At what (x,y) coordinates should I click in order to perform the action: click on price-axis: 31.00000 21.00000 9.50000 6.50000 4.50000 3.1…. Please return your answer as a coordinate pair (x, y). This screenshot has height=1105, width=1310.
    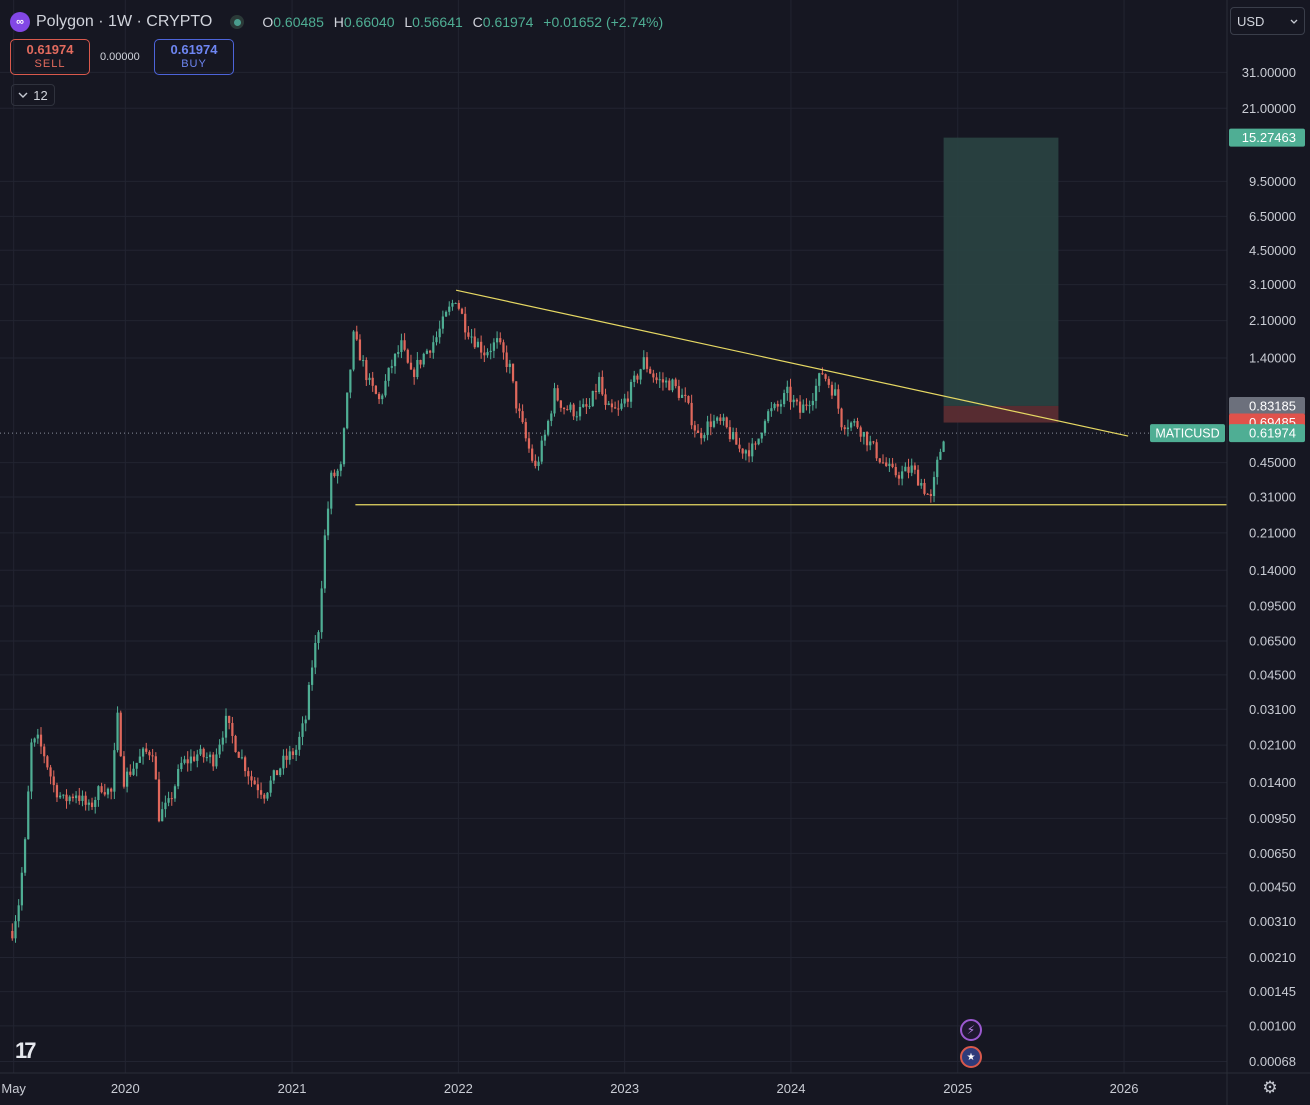
    Looking at the image, I should click on (1269, 567).